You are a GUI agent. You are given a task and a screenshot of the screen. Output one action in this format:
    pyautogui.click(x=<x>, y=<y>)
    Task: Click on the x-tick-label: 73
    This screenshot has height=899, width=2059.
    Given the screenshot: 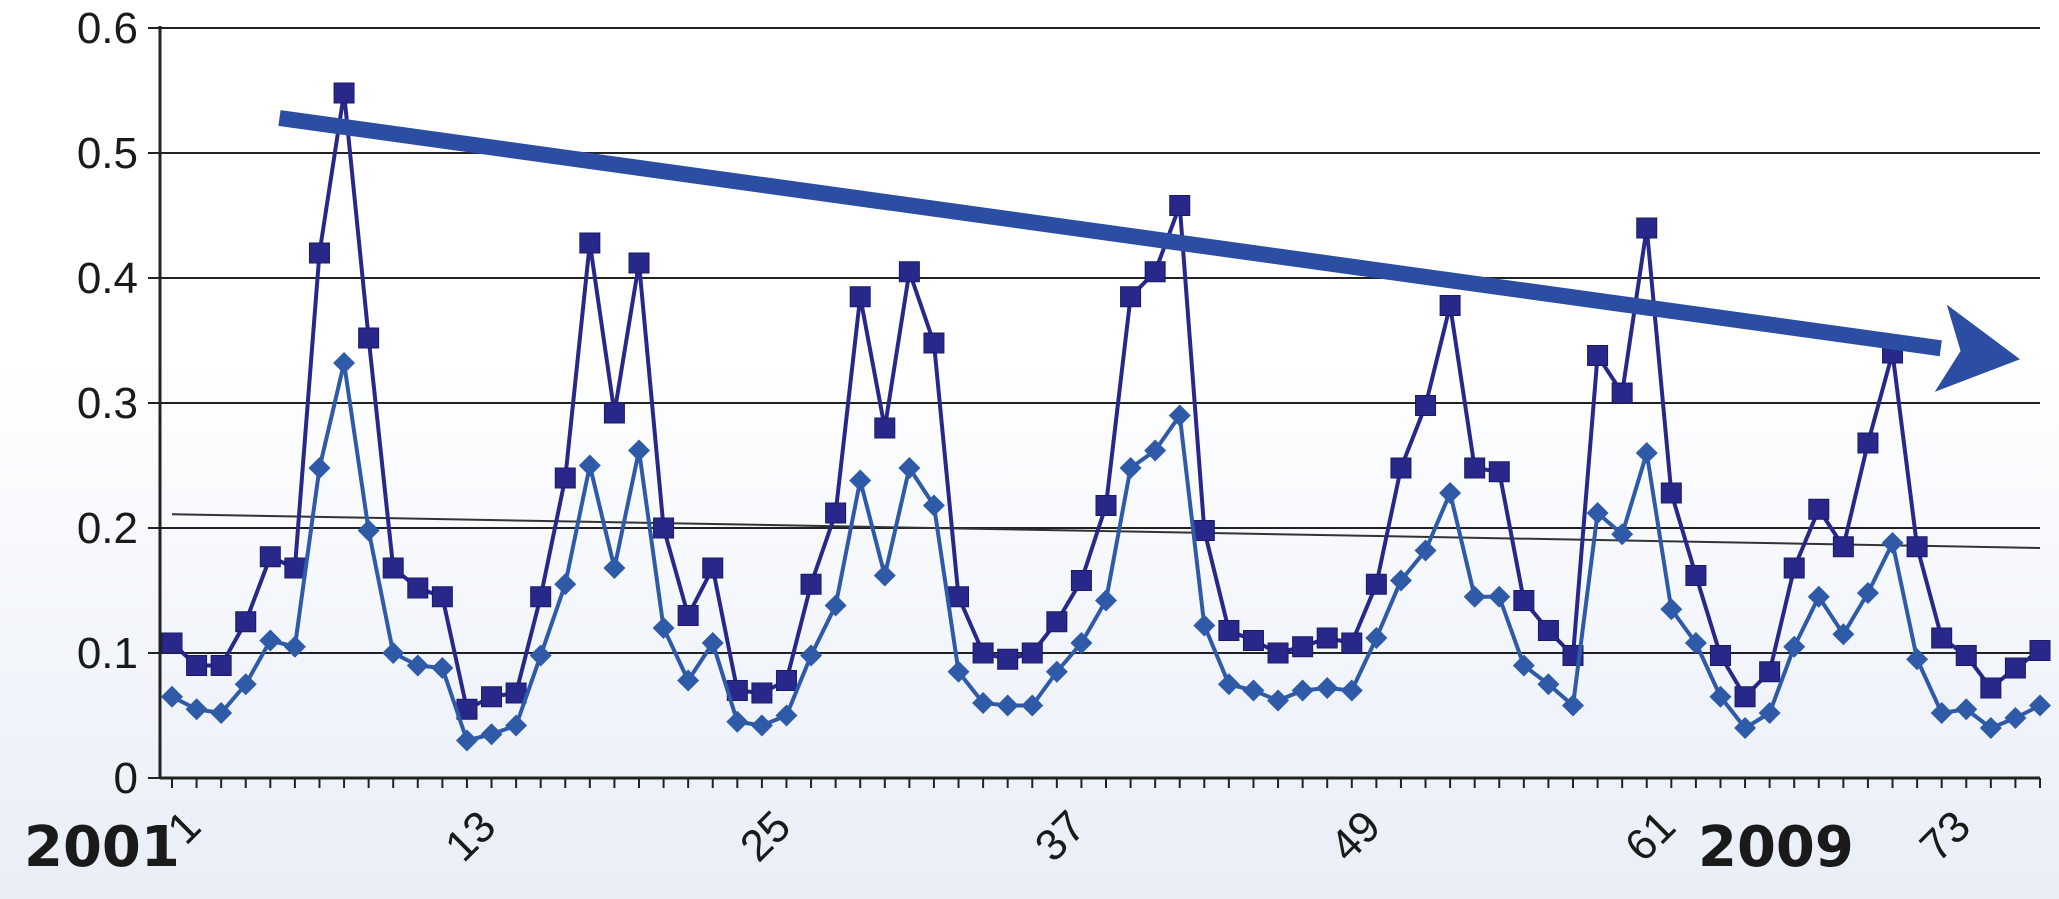 What is the action you would take?
    pyautogui.click(x=1945, y=836)
    